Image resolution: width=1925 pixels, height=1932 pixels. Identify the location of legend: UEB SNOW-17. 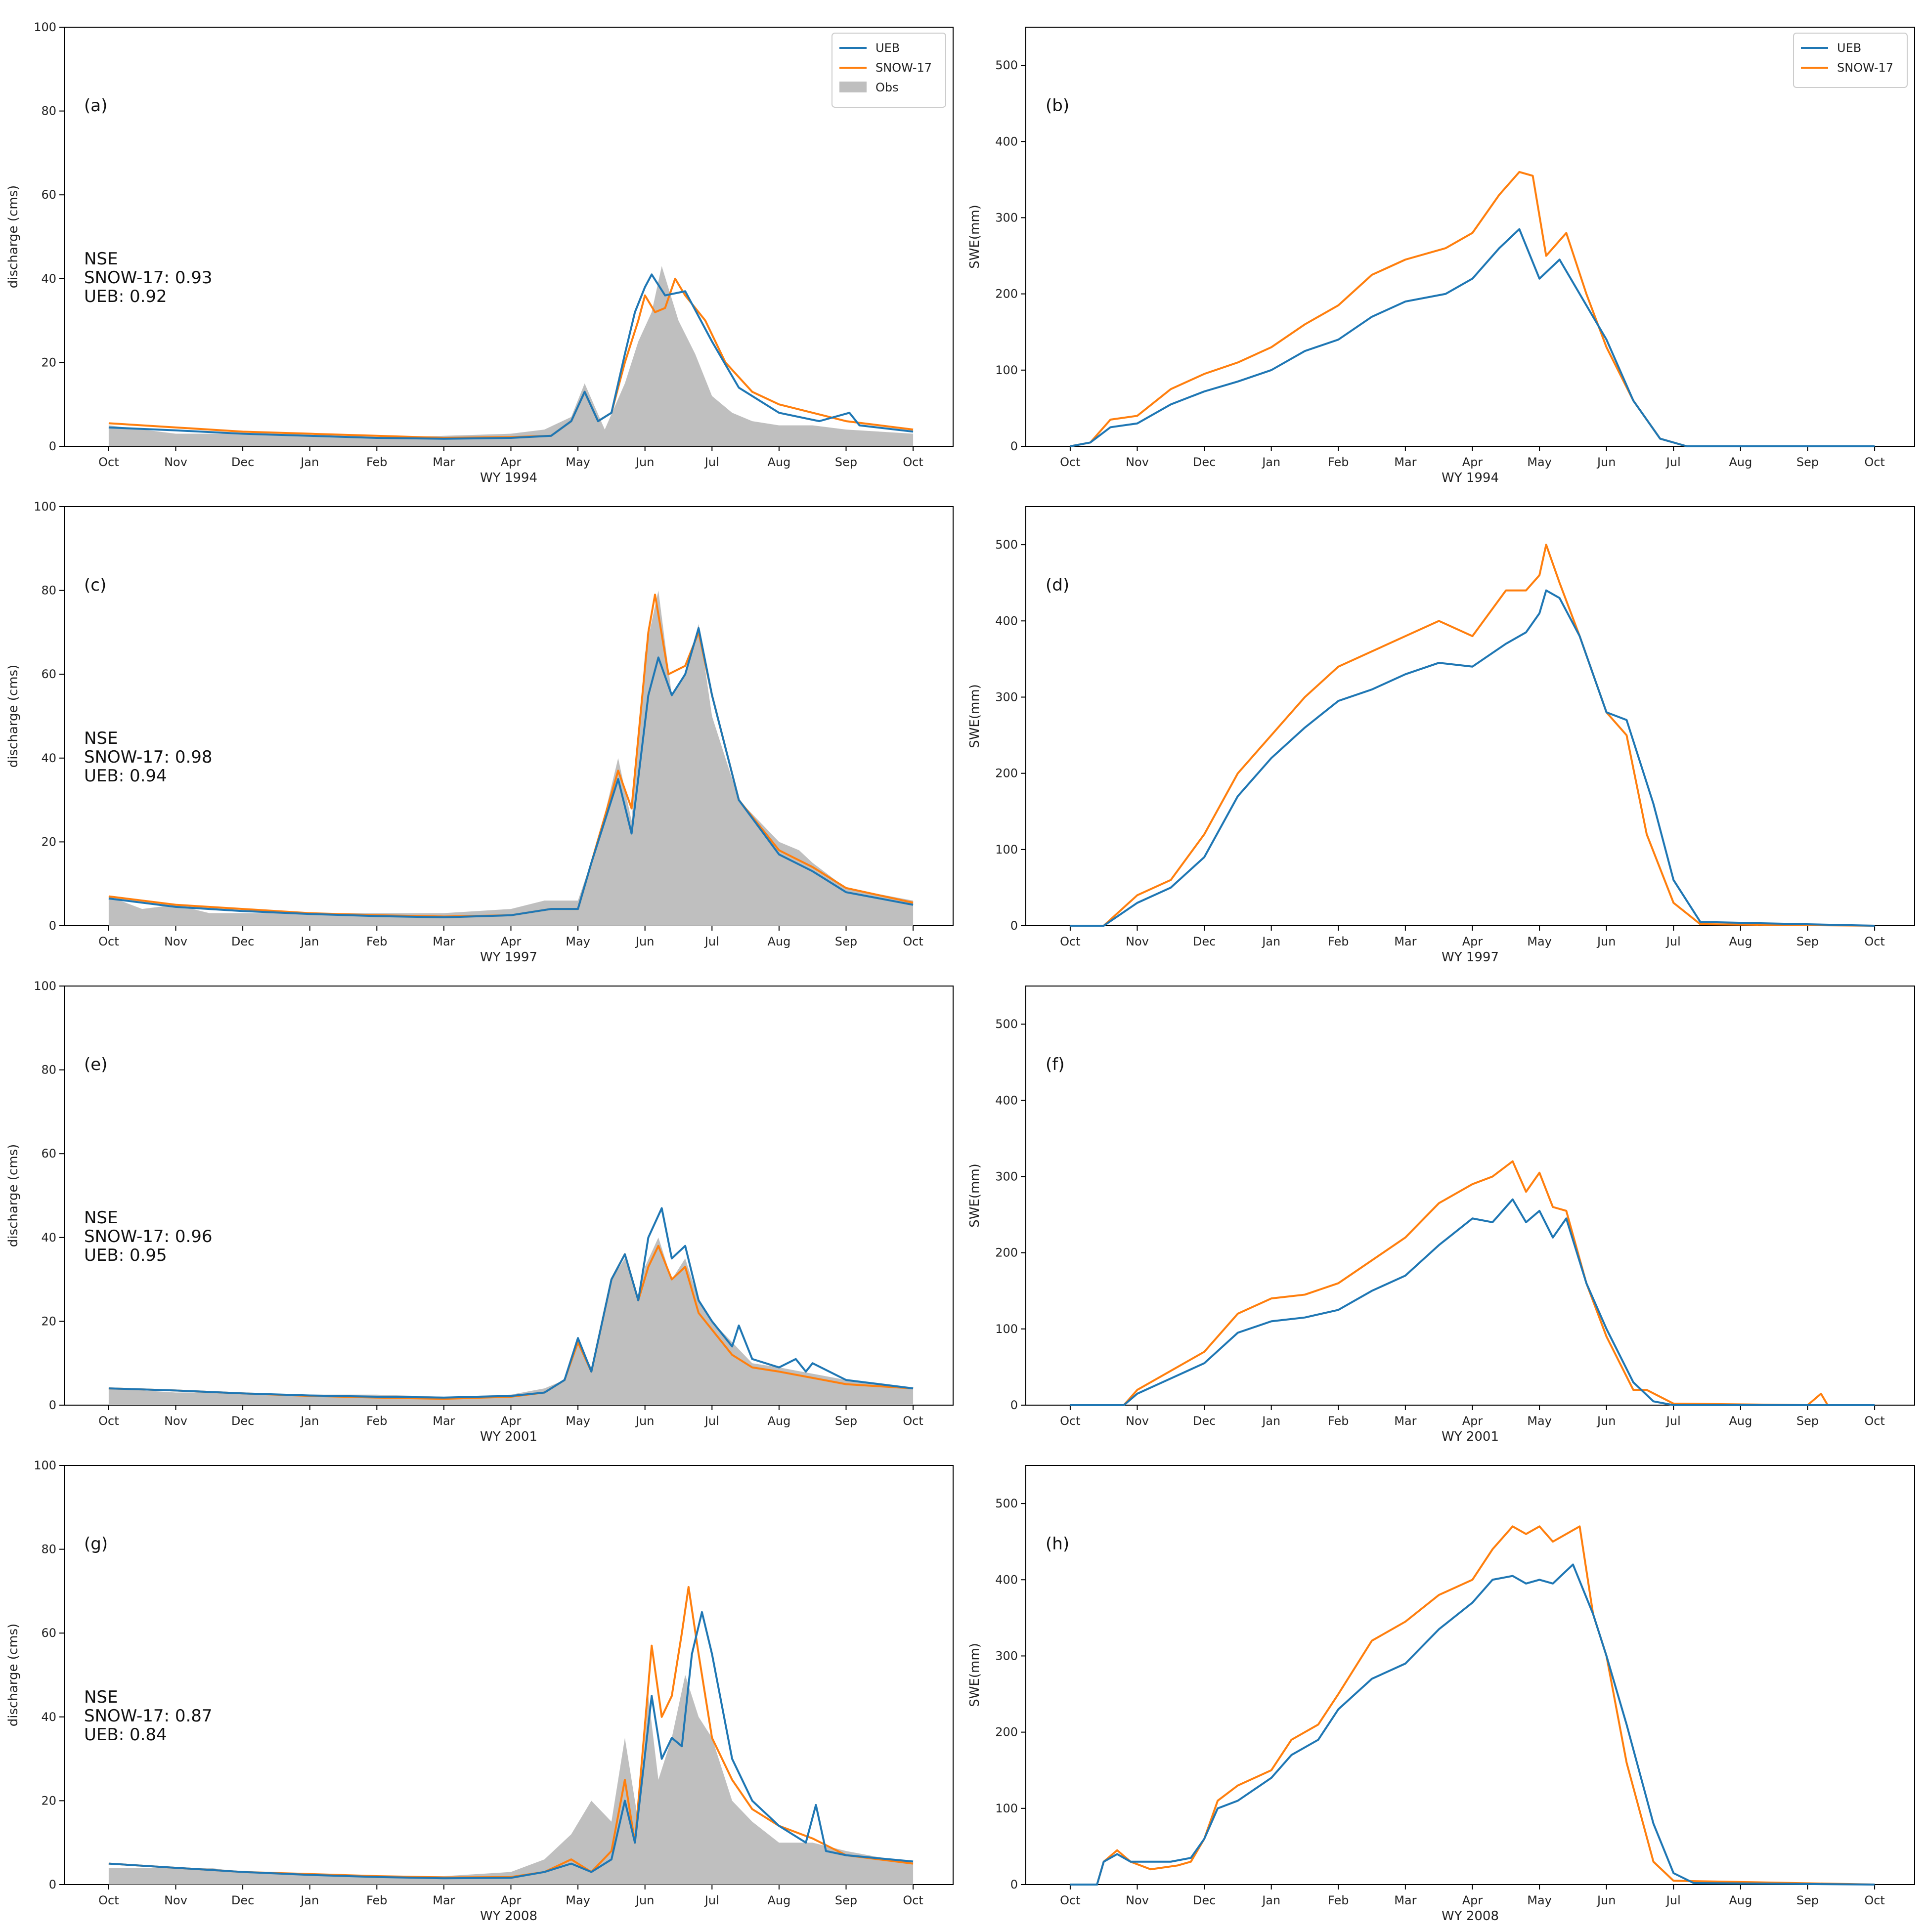
(1850, 60).